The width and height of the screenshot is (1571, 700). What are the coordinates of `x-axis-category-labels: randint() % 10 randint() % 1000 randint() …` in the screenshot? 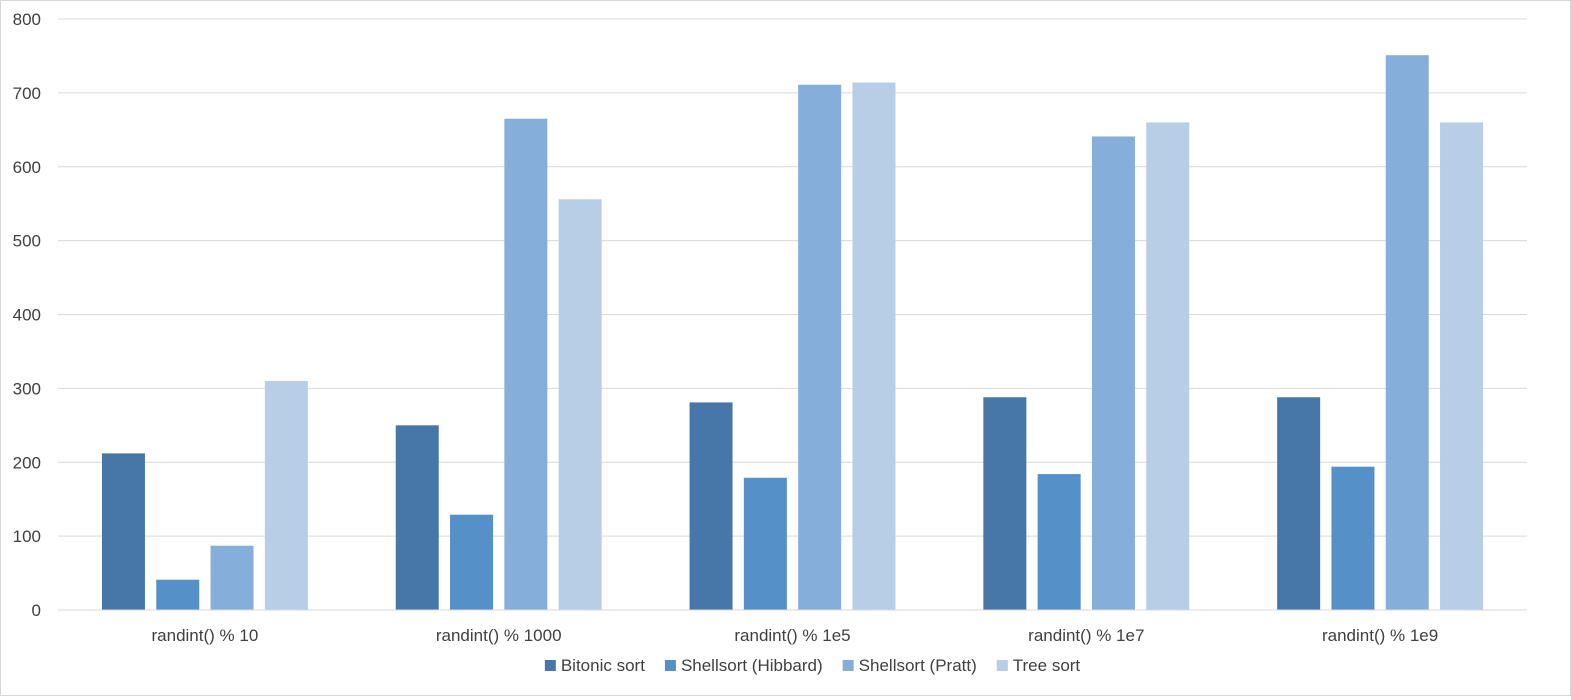 It's located at (795, 635).